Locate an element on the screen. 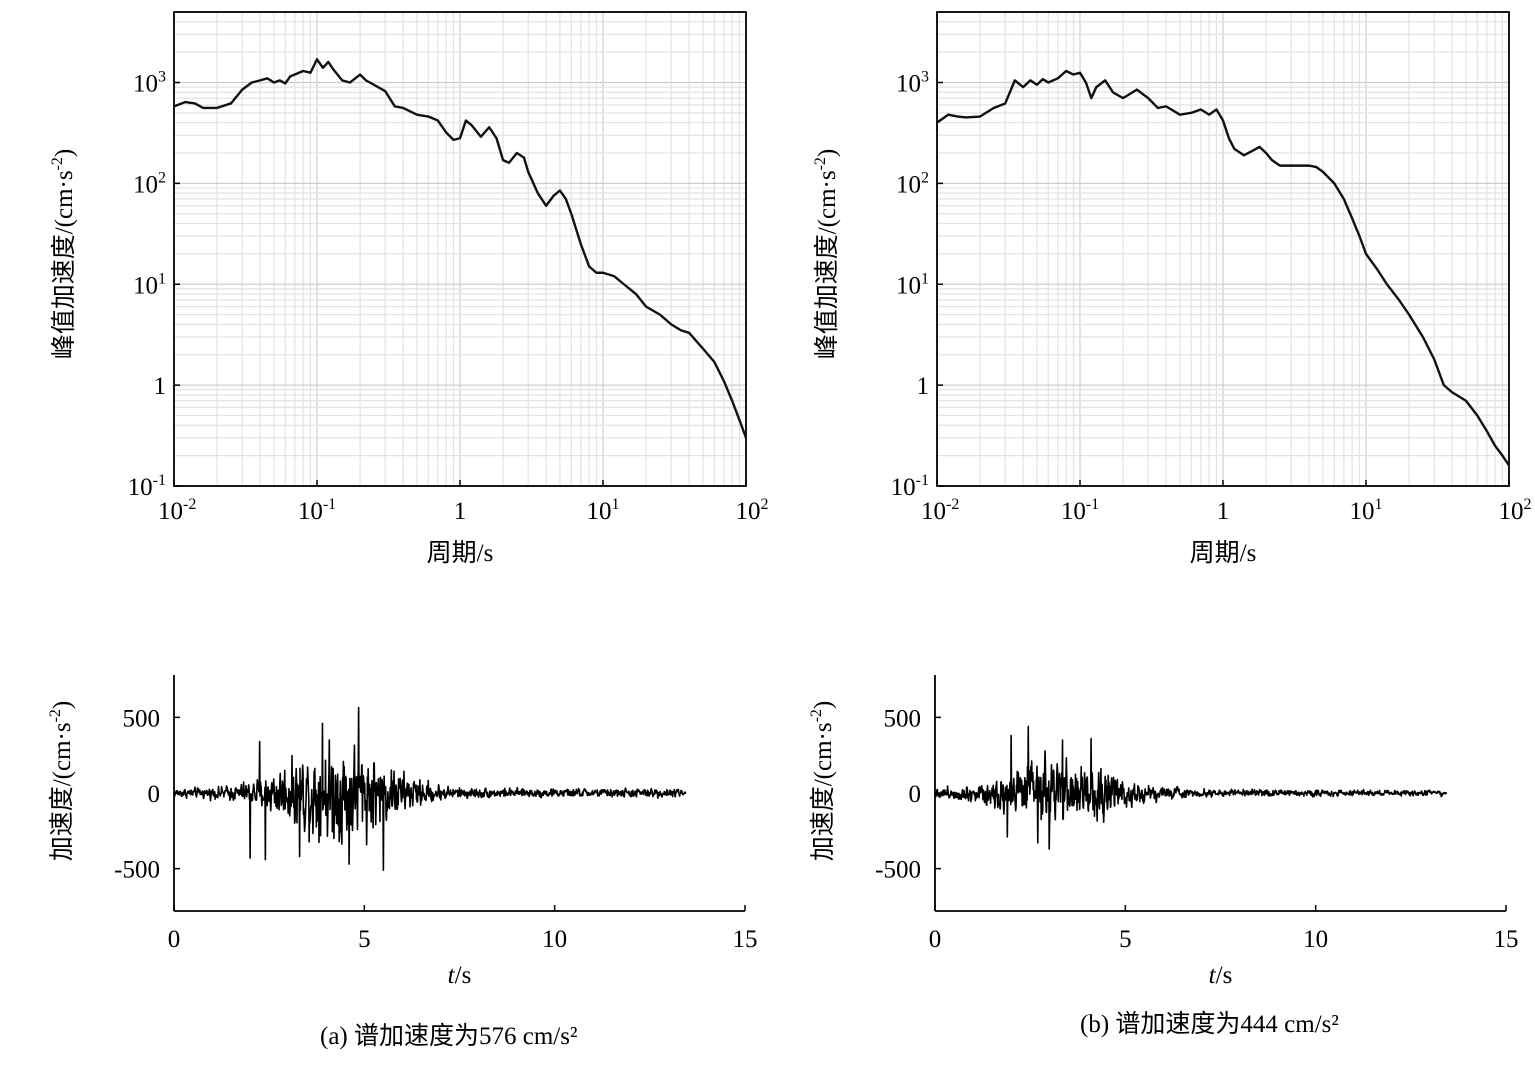 The image size is (1535, 1088). caption-a: (a) 谱加速度为576 cm/s² is located at coordinates (449, 1036).